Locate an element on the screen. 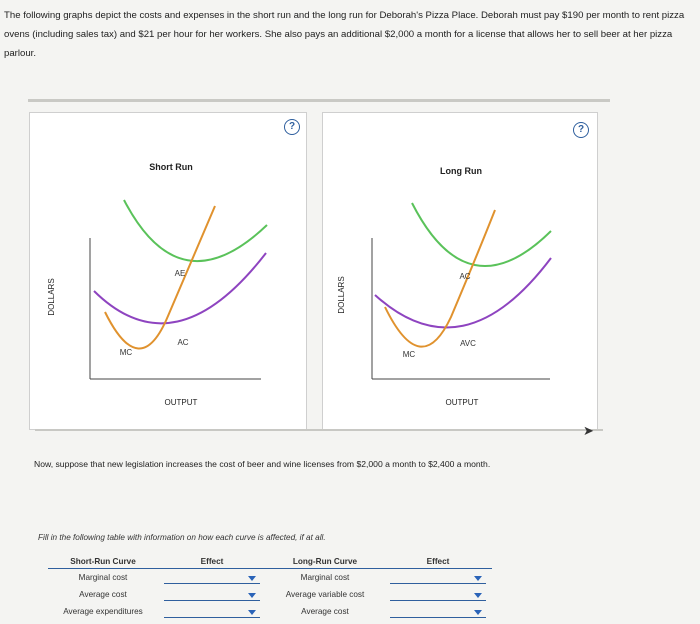 The width and height of the screenshot is (700, 624). short-curve-name: Average expenditures is located at coordinates (103, 611).